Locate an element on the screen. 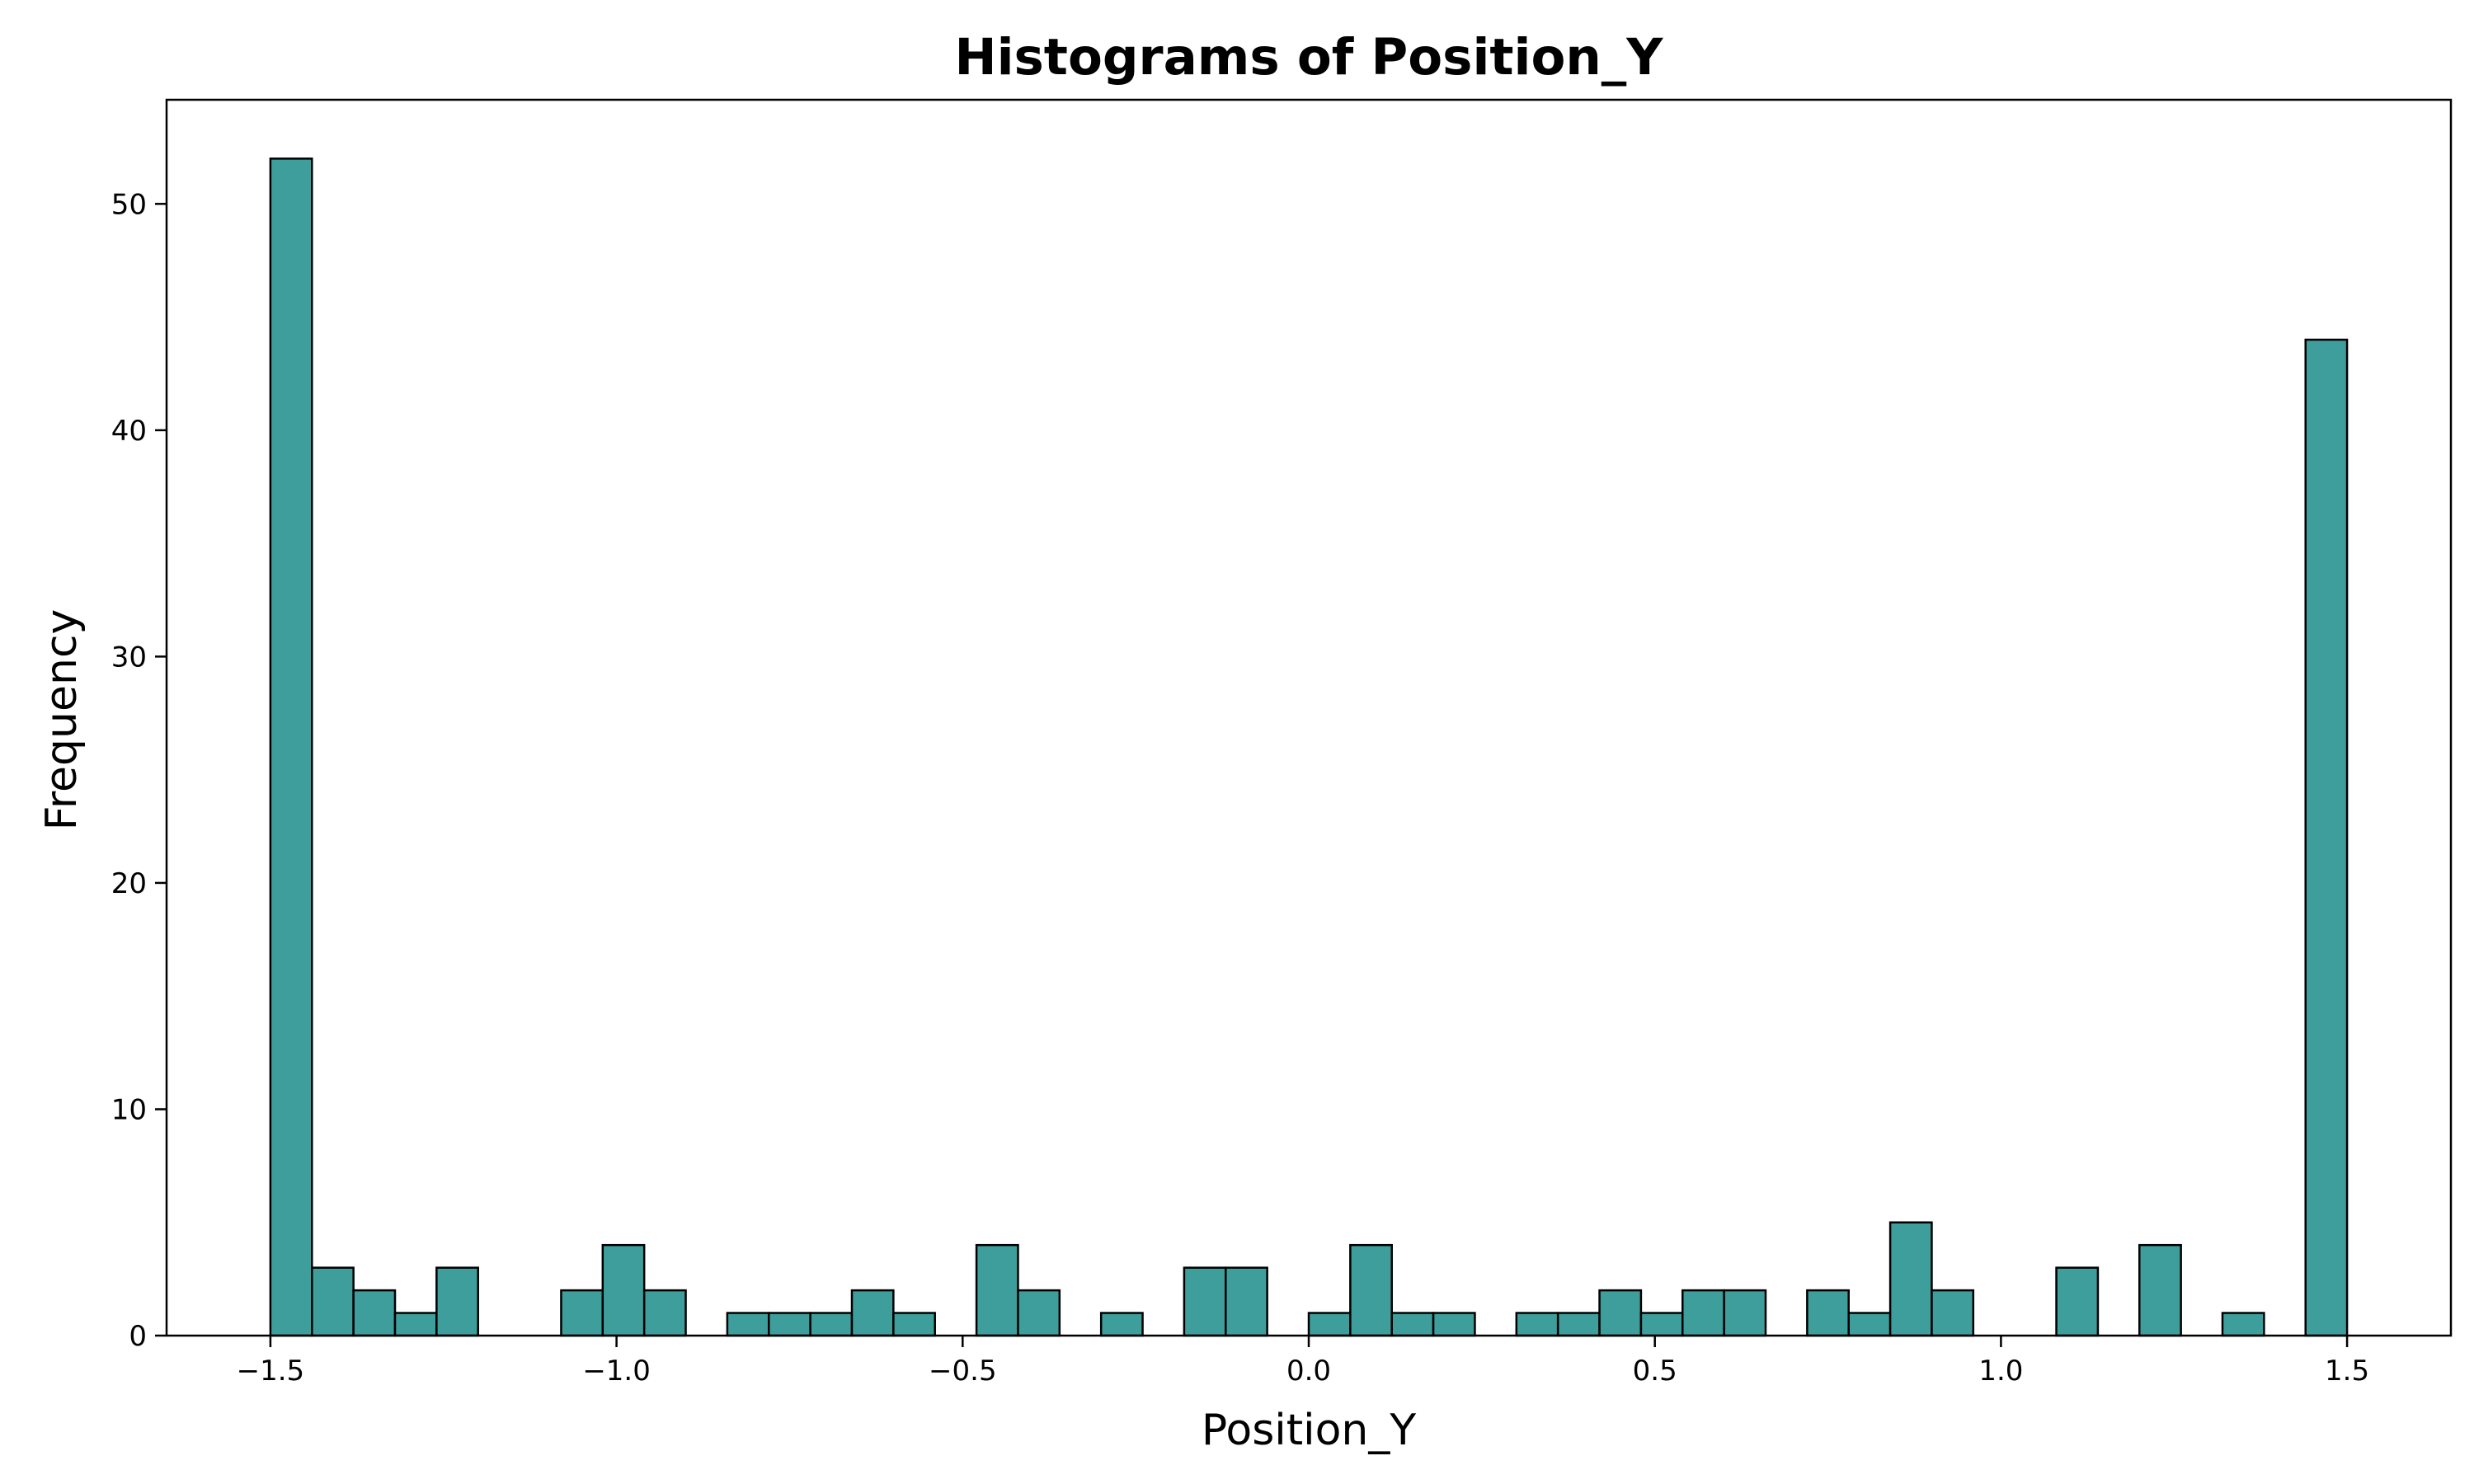 The width and height of the screenshot is (2474, 1484). y-axis-label: Frequency is located at coordinates (62, 720).